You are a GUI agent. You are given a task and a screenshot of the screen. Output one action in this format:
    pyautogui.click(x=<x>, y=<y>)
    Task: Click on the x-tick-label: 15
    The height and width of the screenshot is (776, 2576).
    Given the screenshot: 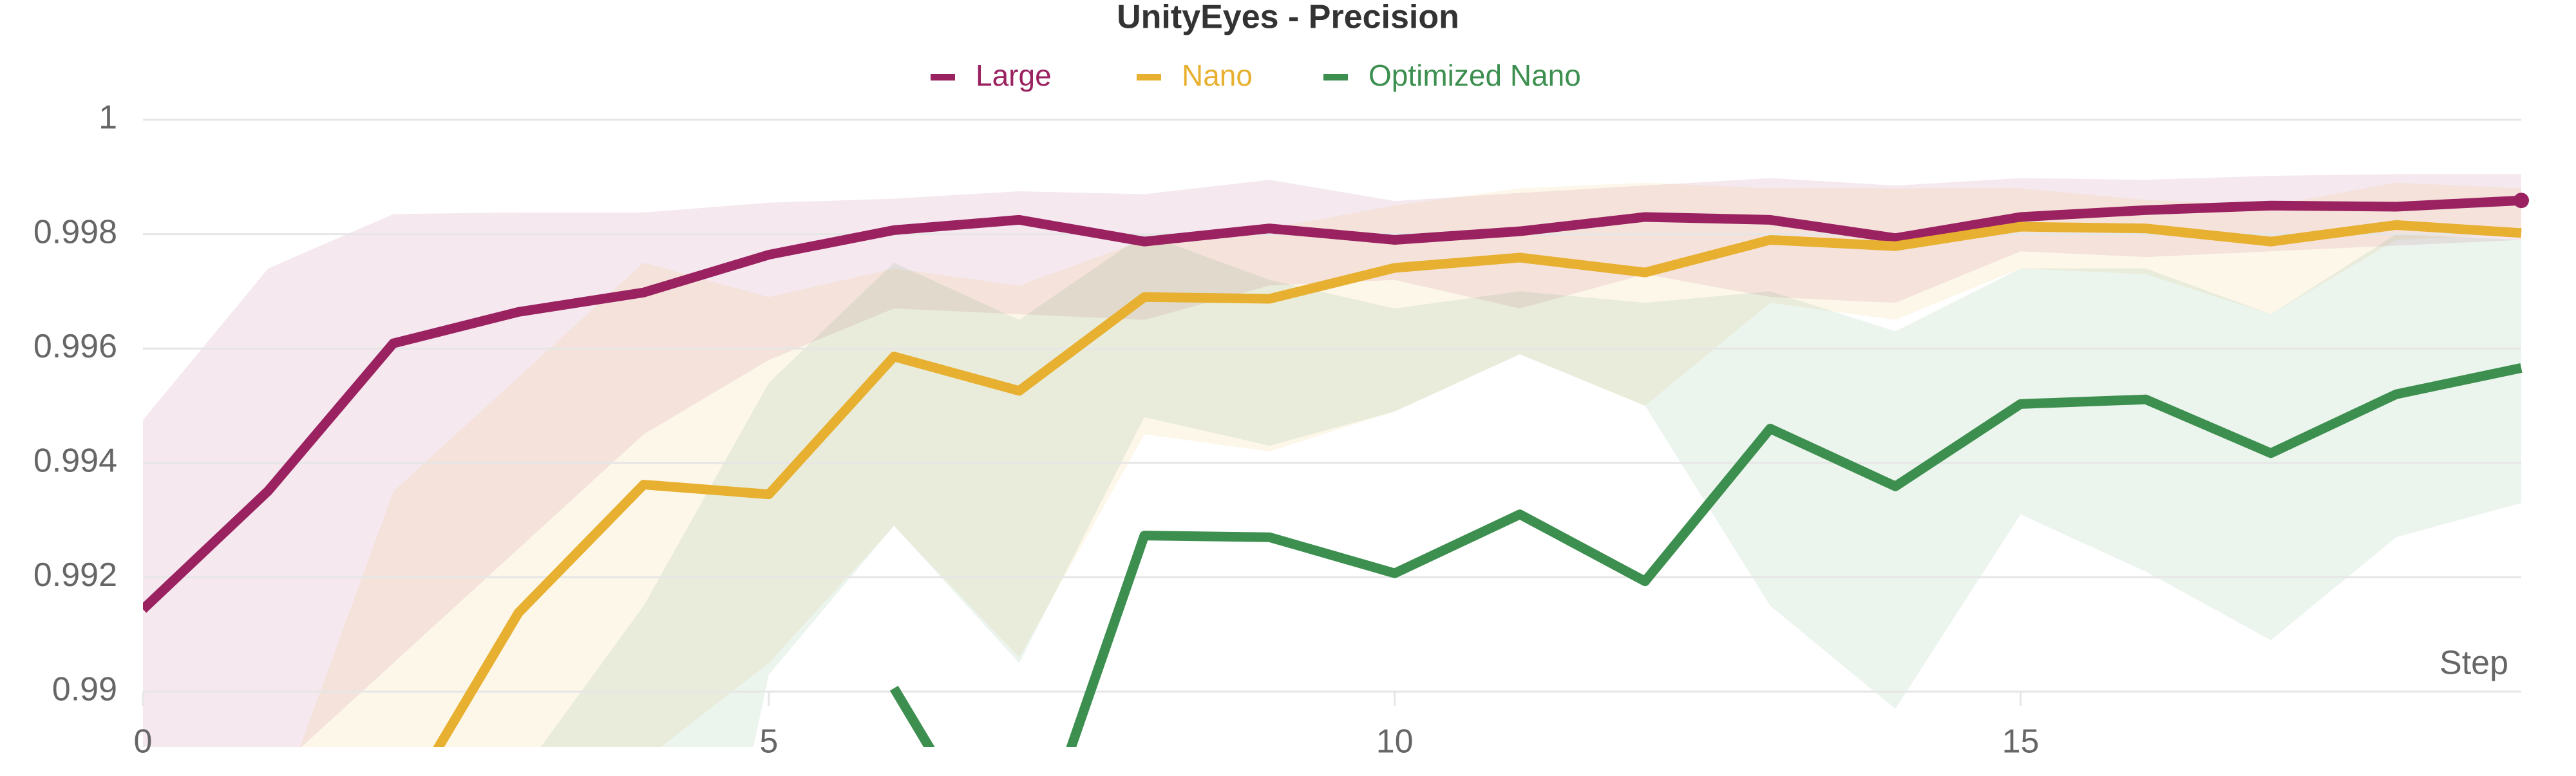 What is the action you would take?
    pyautogui.click(x=2021, y=742)
    